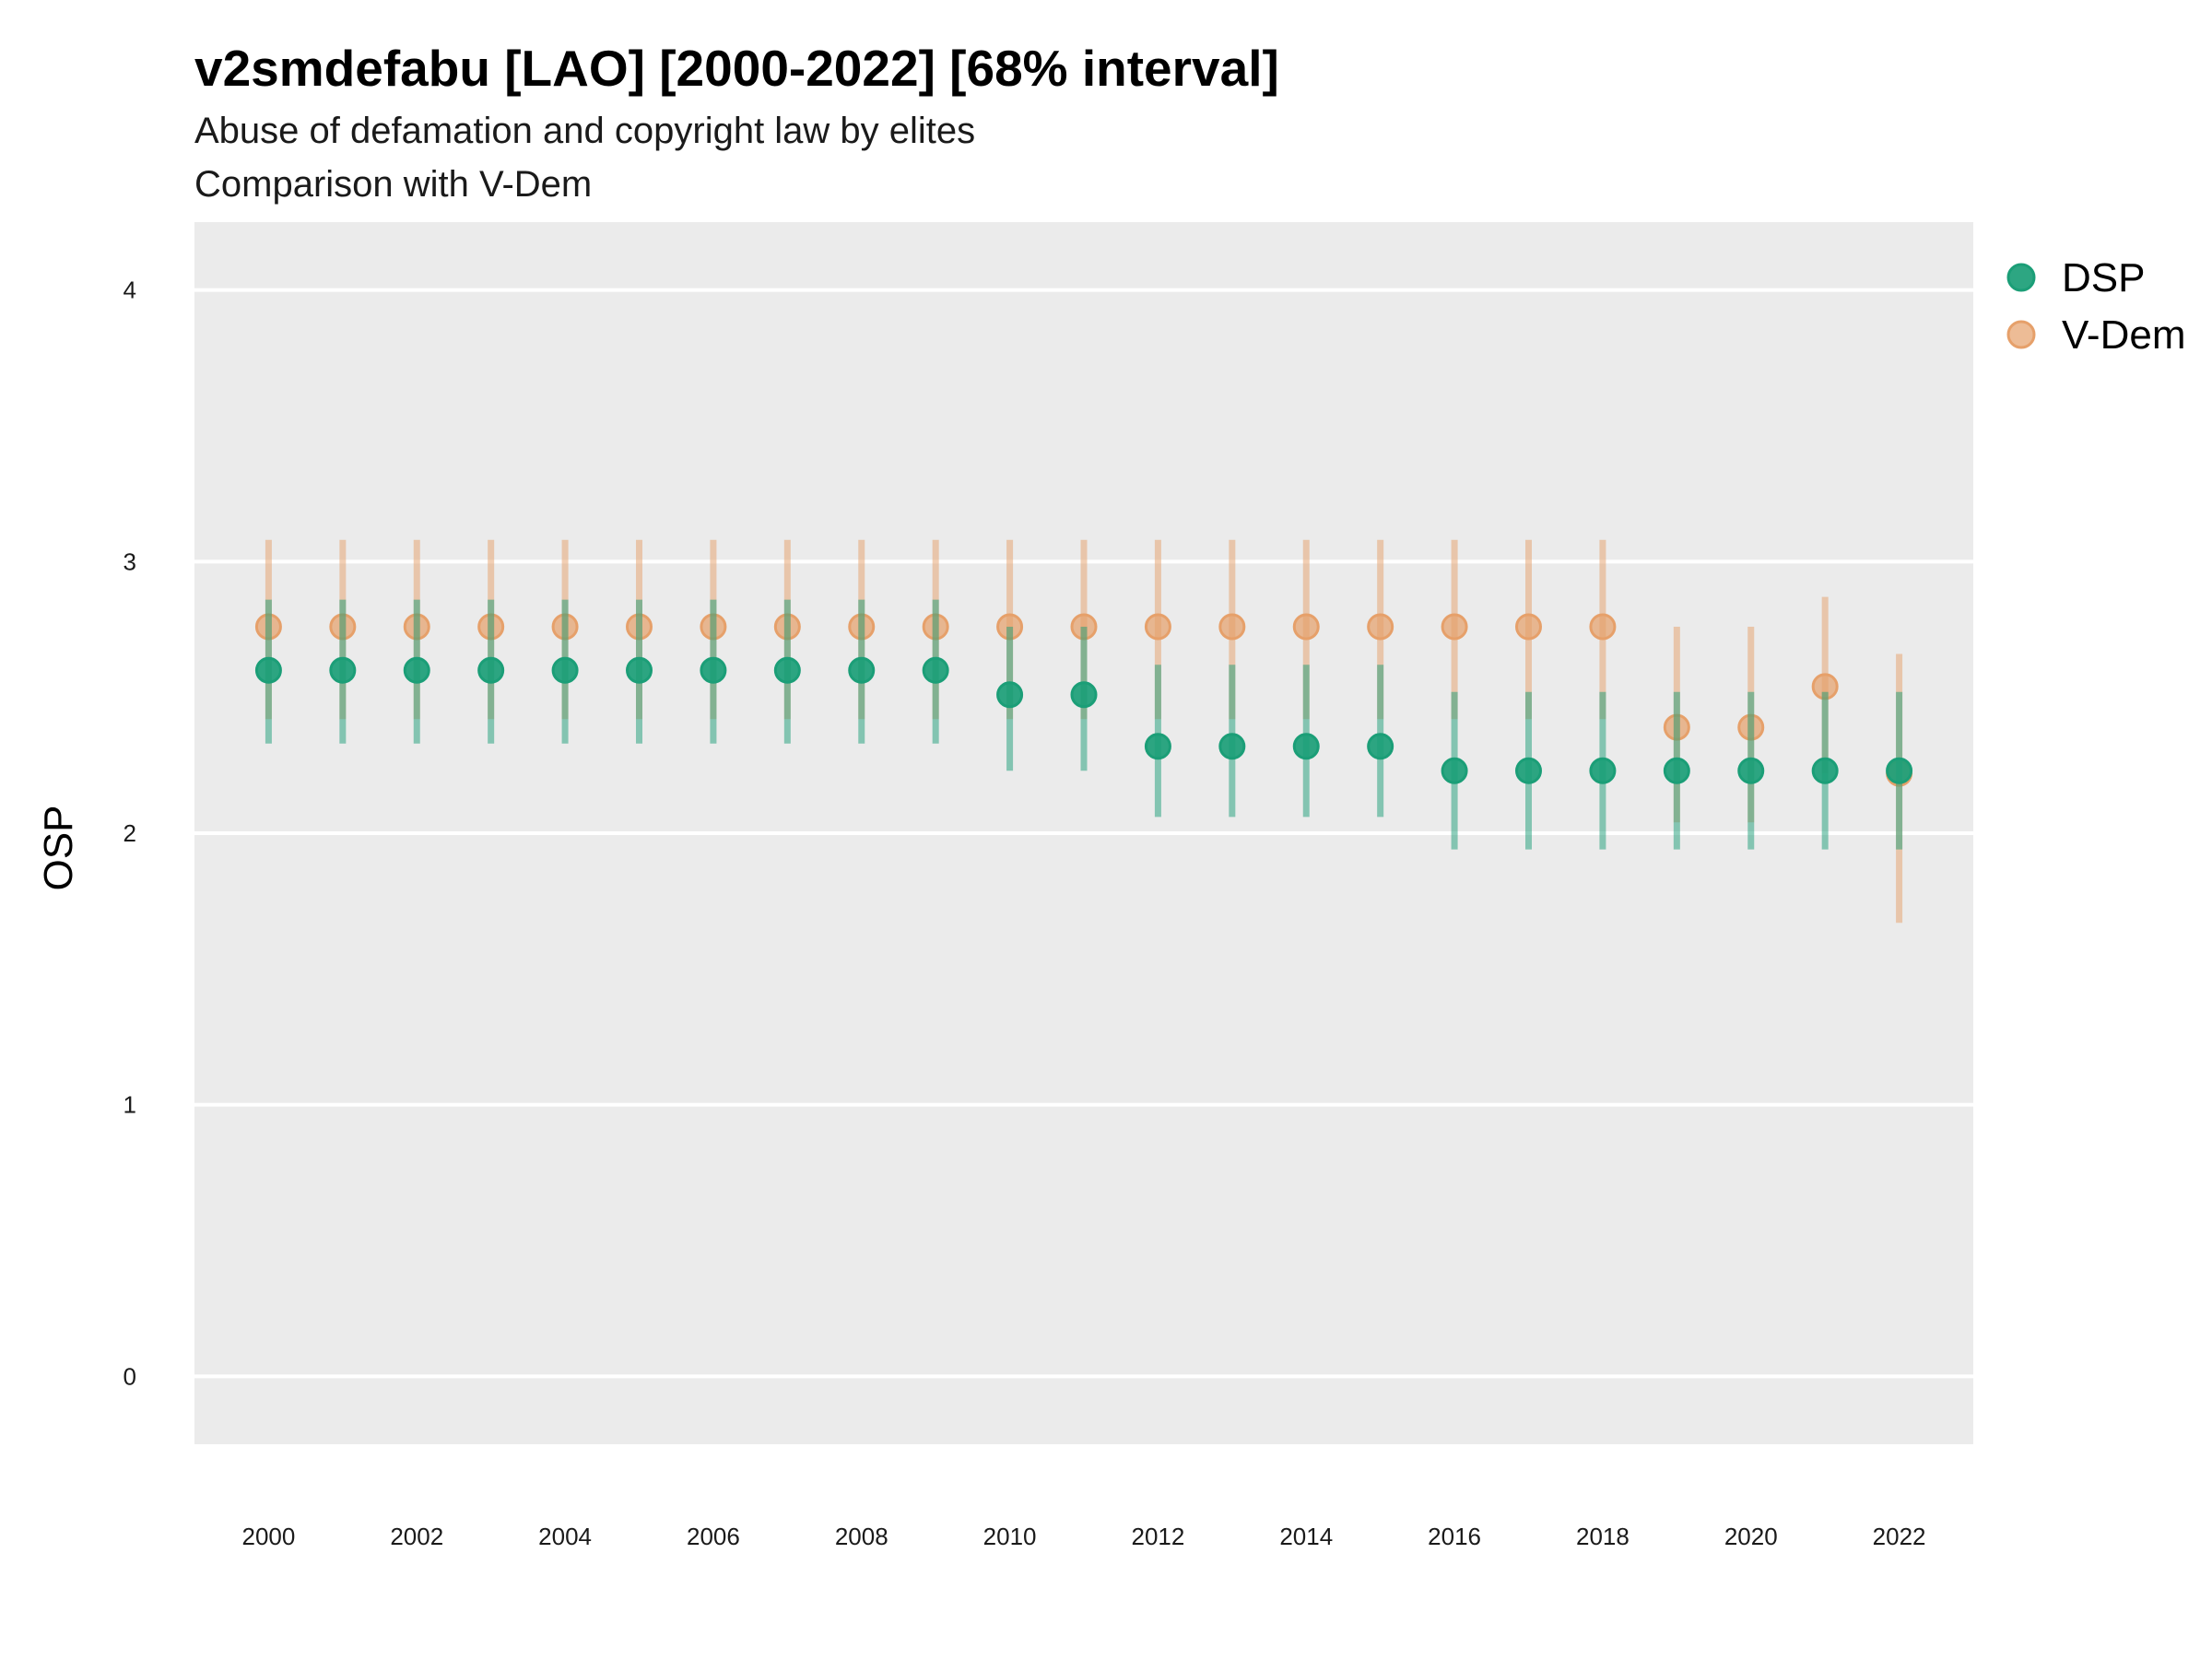 The width and height of the screenshot is (2212, 1659). I want to click on legend-key-v-dem, so click(2021, 334).